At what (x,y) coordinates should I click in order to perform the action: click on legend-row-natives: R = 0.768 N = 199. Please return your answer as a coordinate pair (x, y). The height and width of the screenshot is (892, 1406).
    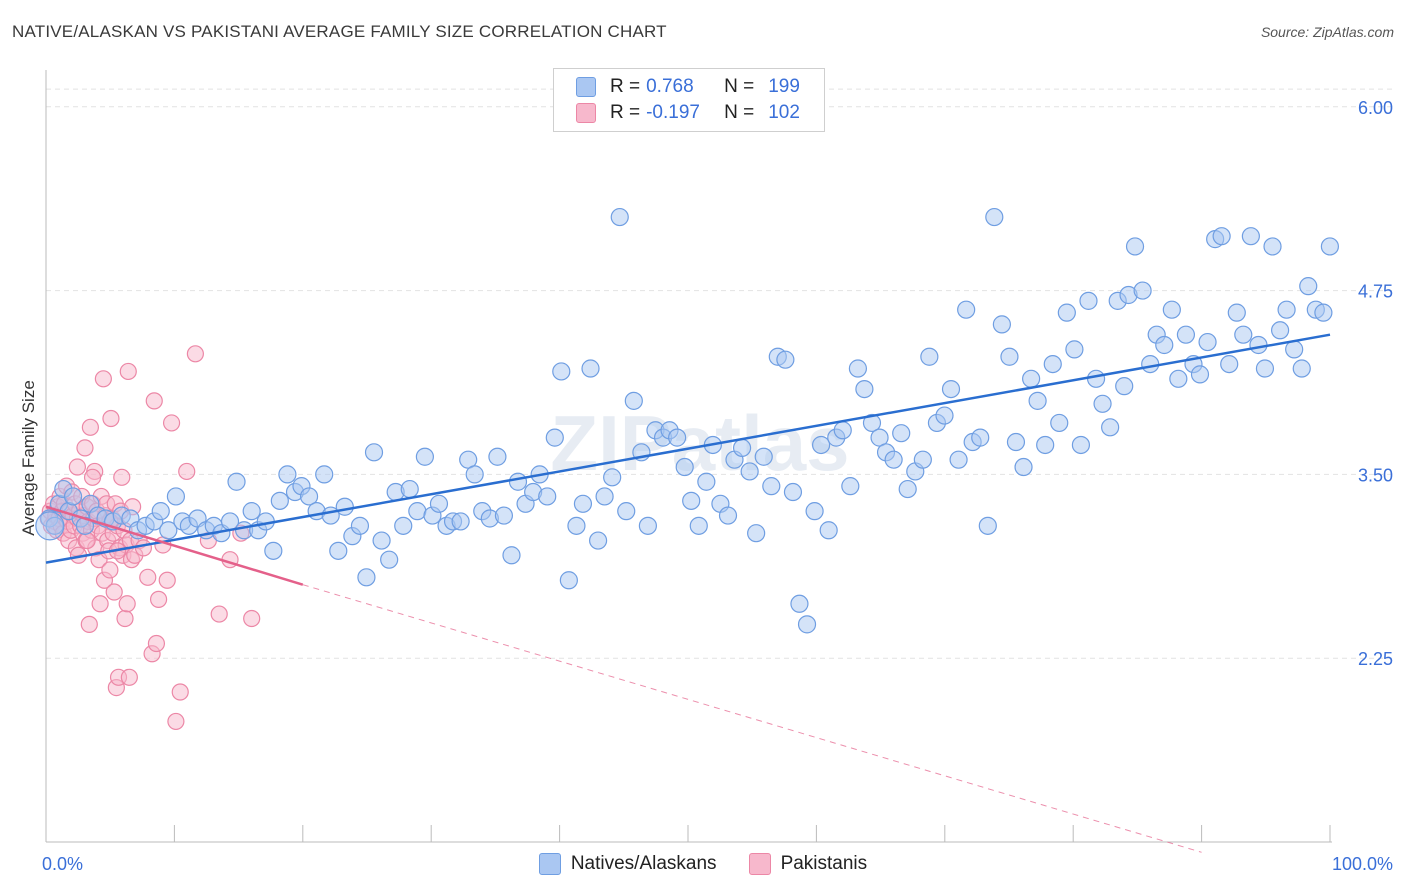
    Looking at the image, I should click on (688, 87).